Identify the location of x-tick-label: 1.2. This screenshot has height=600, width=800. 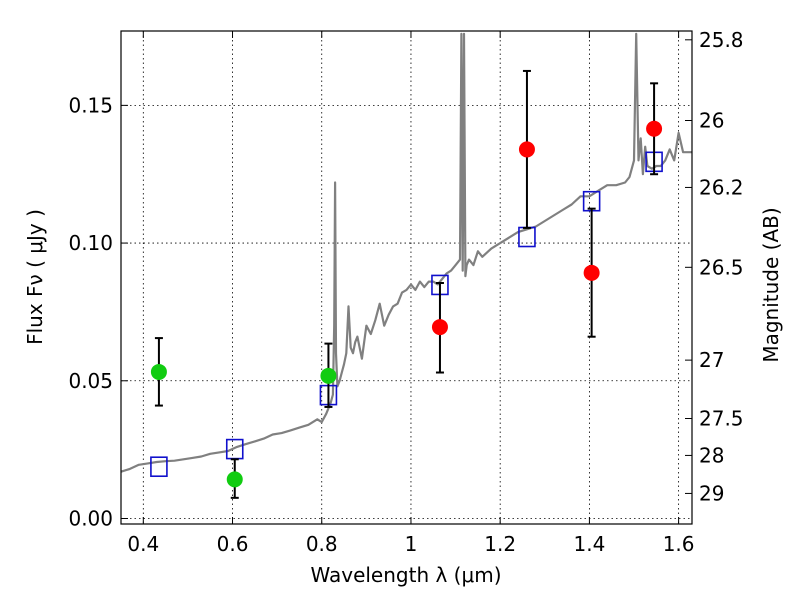
(500, 544).